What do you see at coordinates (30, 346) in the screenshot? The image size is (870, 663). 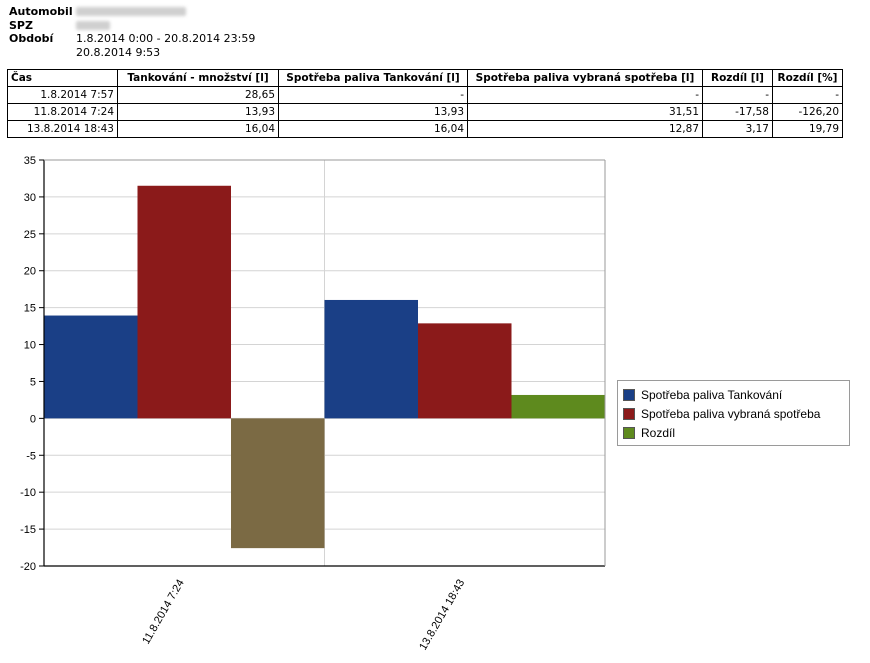 I see `y-tick-label: 10` at bounding box center [30, 346].